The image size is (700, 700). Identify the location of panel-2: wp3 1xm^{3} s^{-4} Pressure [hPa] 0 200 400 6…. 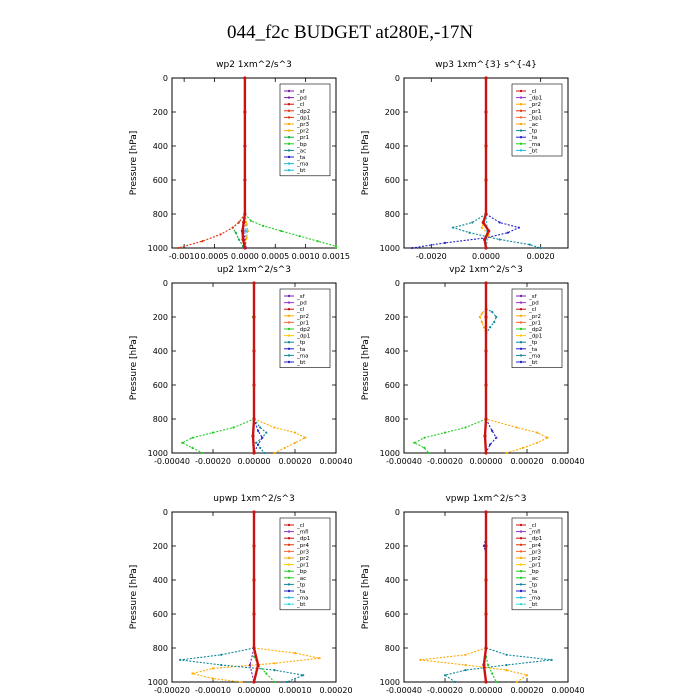
(465, 160).